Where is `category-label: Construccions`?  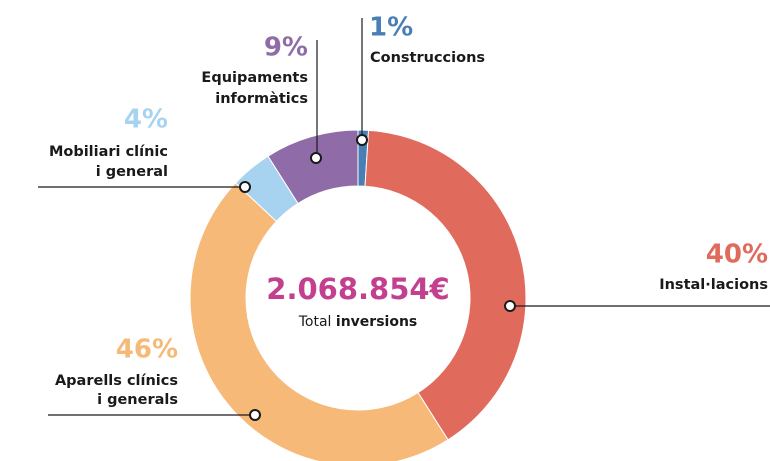
category-label: Construccions is located at coordinates (427, 58).